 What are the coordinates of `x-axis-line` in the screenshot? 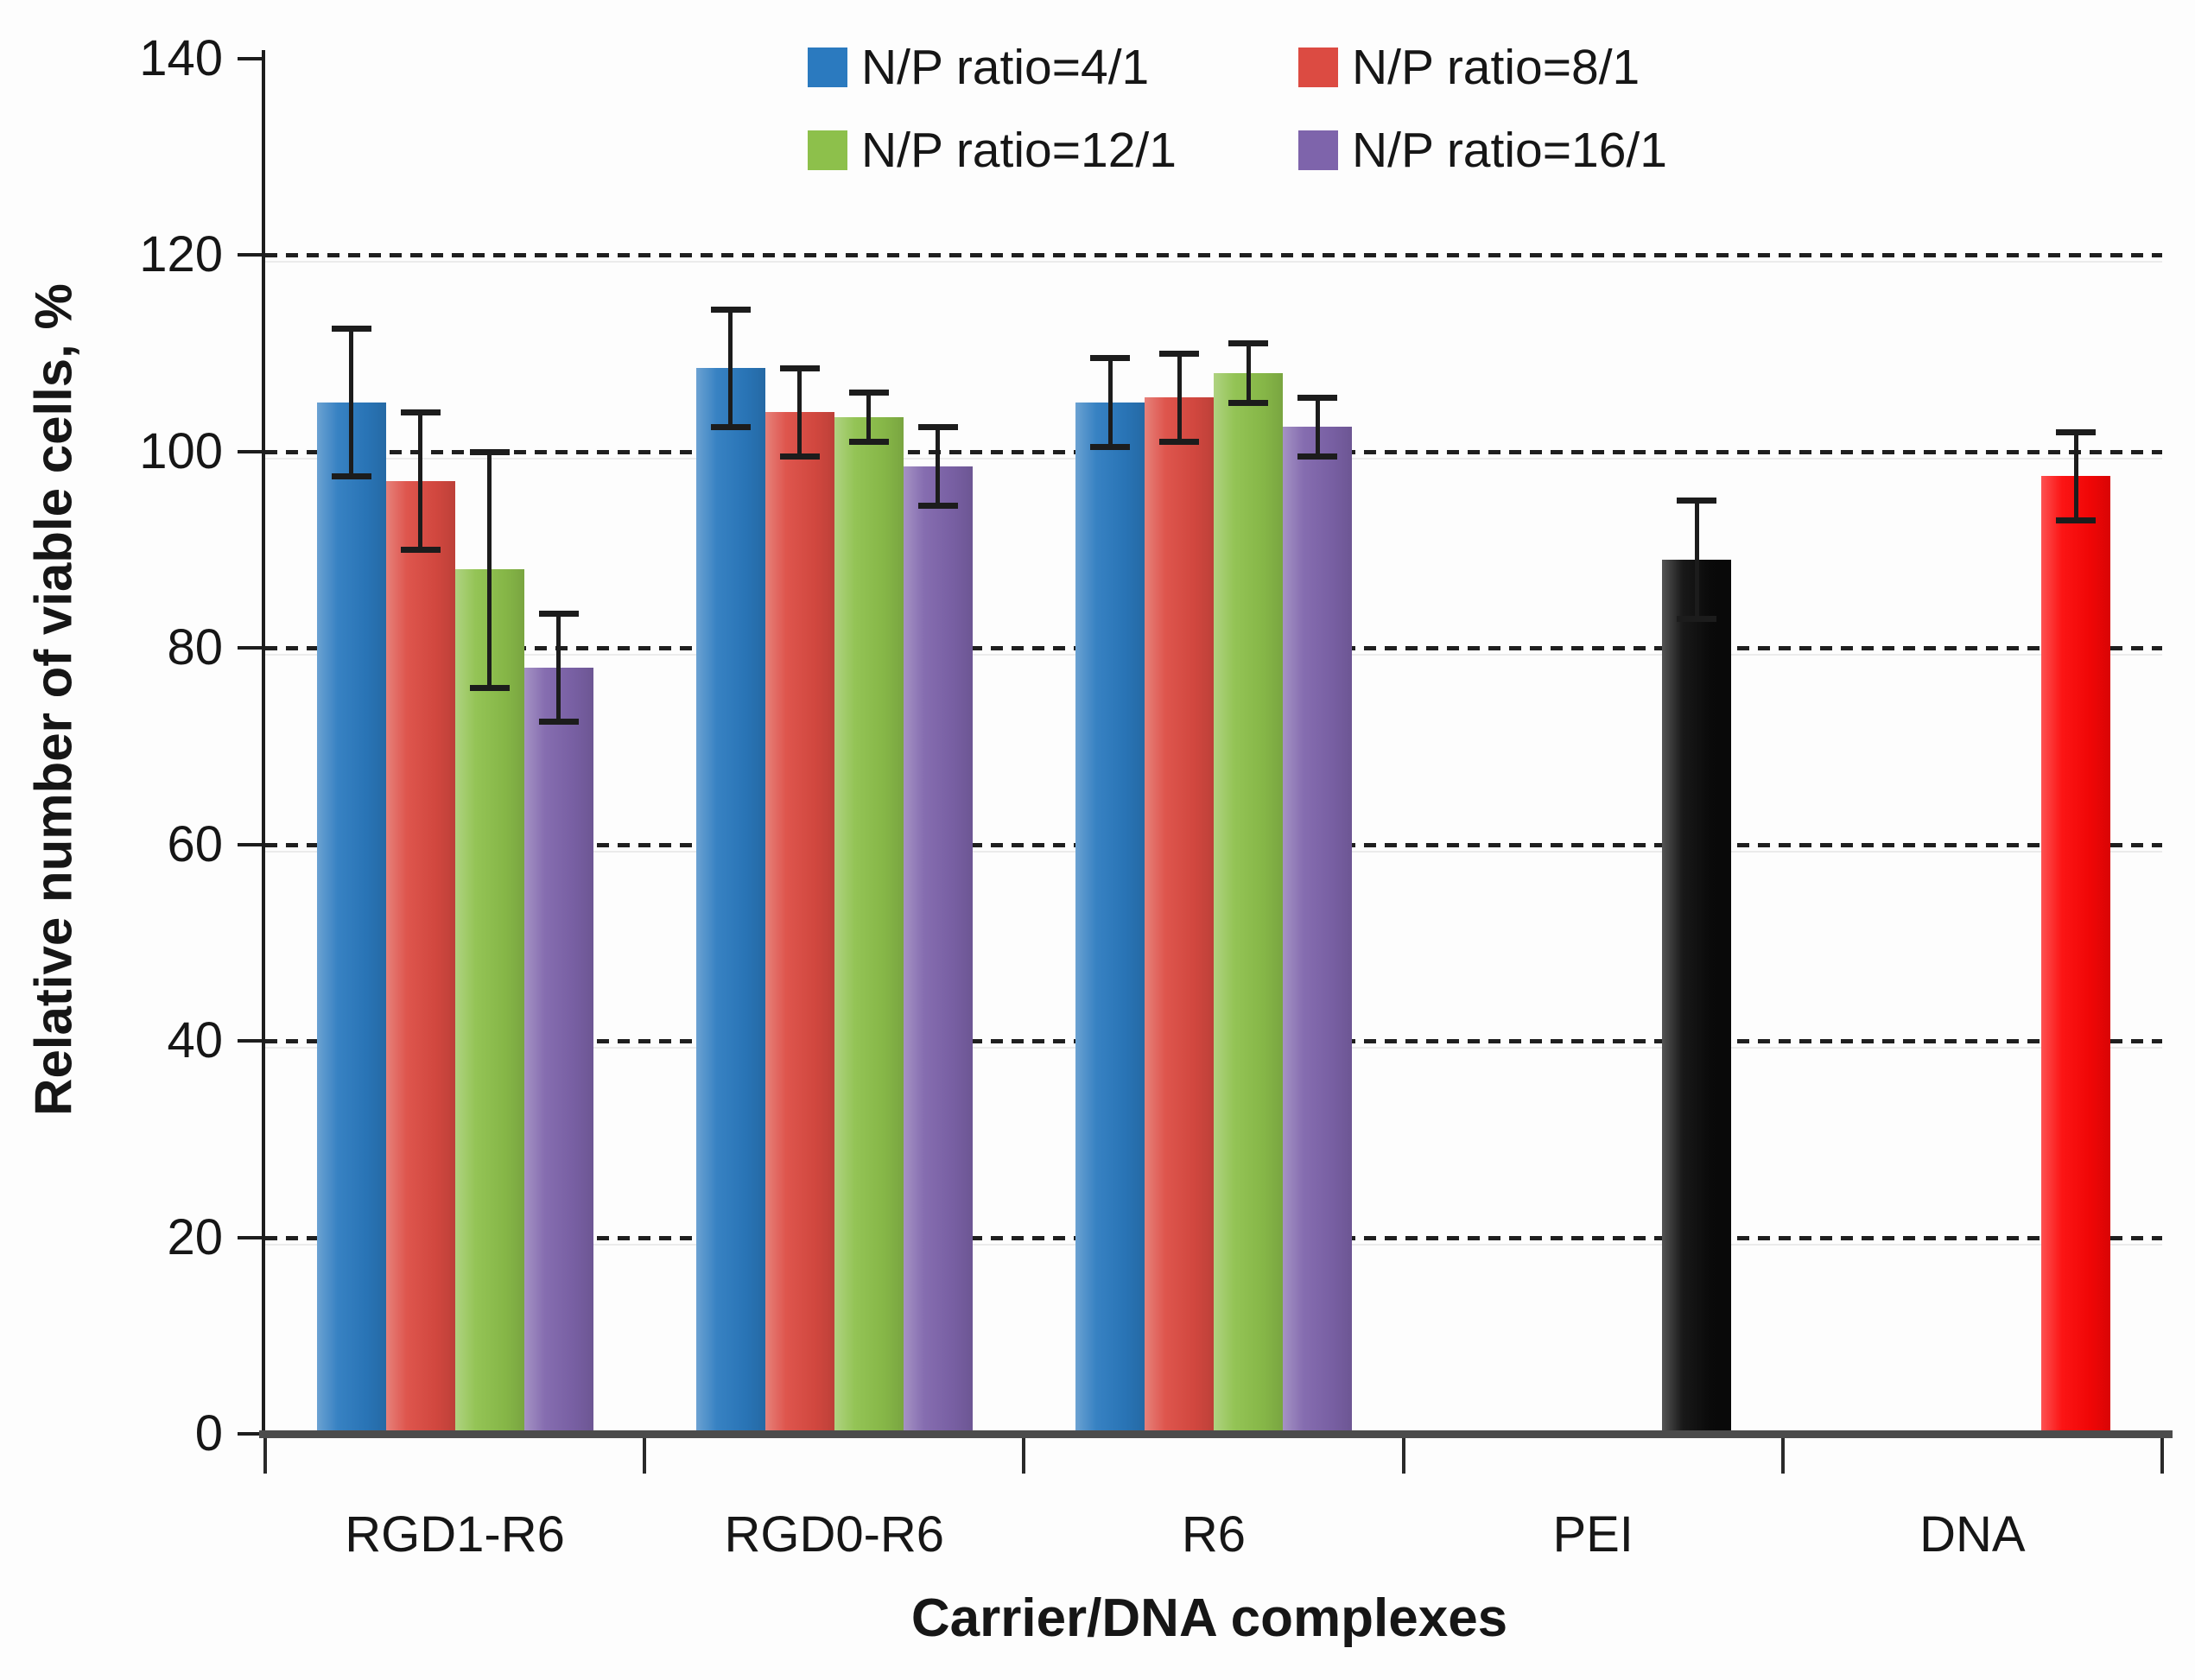 It's located at (1216, 1434).